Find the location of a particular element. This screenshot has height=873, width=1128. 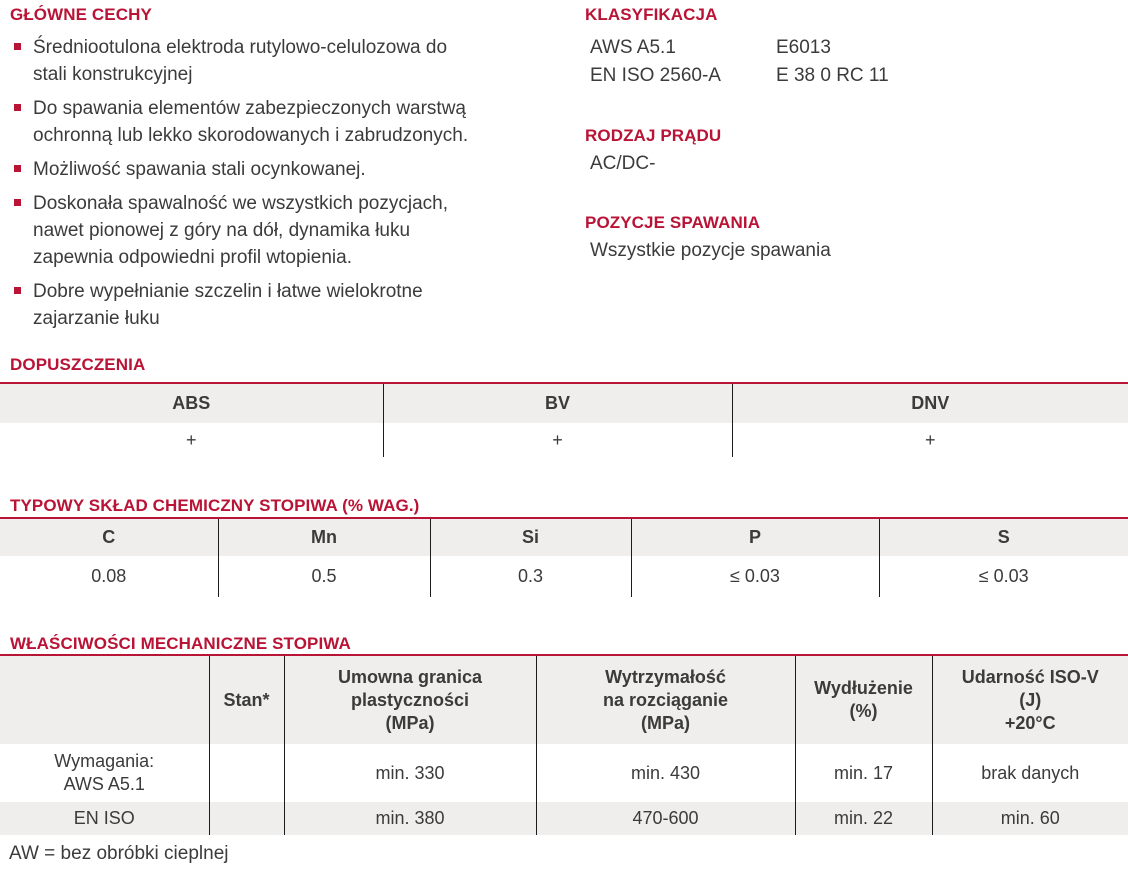

mechanical-elongation-value: min. 17 is located at coordinates (863, 773).